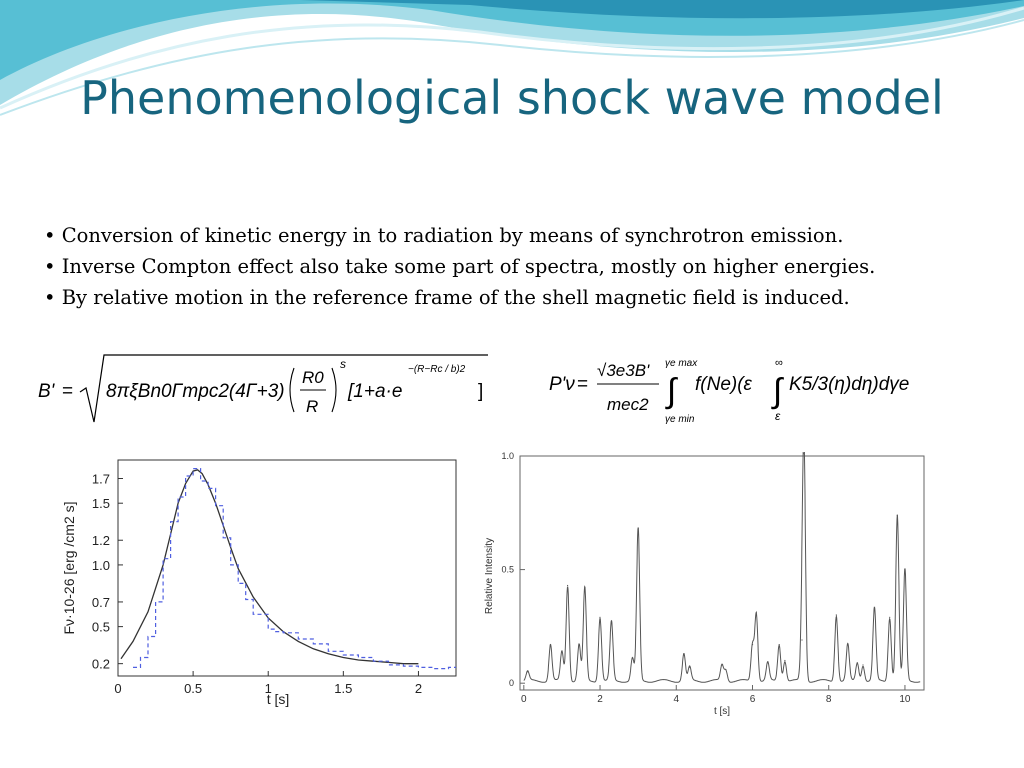  Describe the element at coordinates (489, 576) in the screenshot. I see `chart2-ylabel: Relative Intensity` at that location.